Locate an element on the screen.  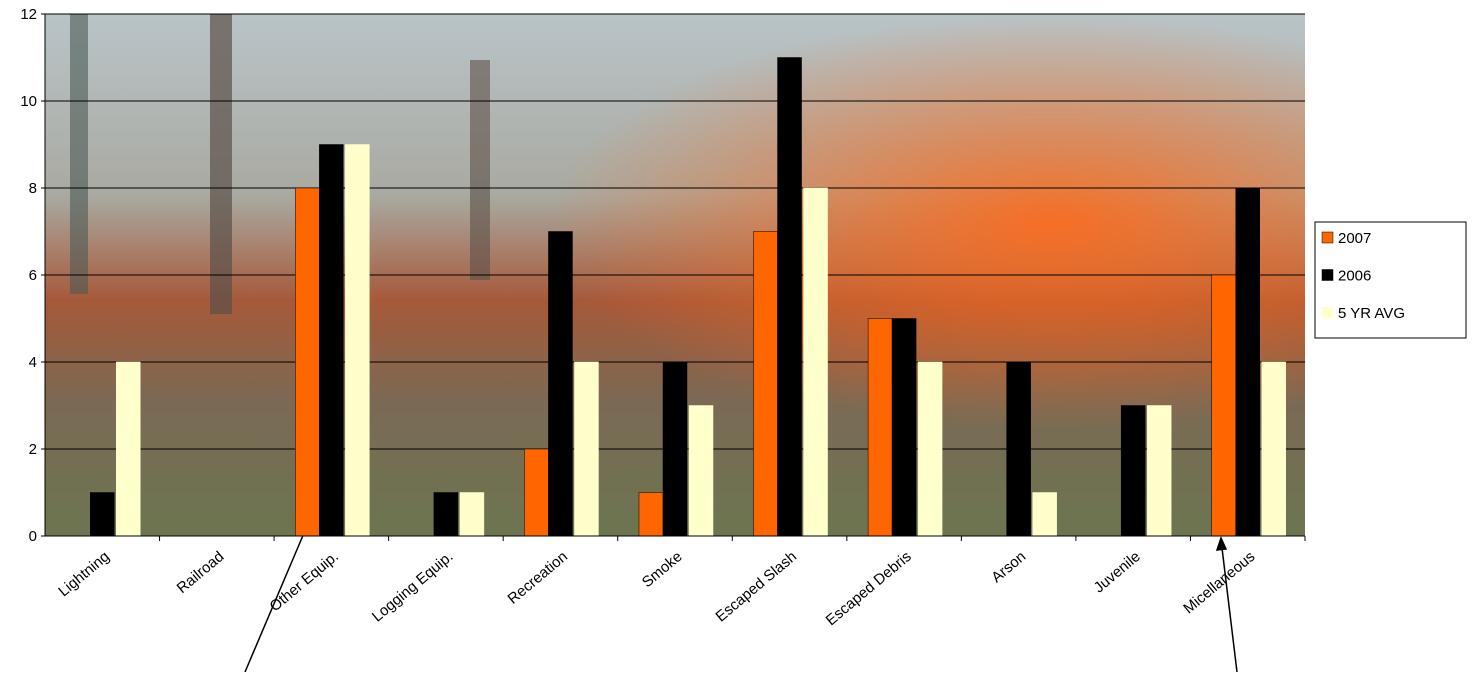
x-tick-label: Lightning is located at coordinates (84, 574).